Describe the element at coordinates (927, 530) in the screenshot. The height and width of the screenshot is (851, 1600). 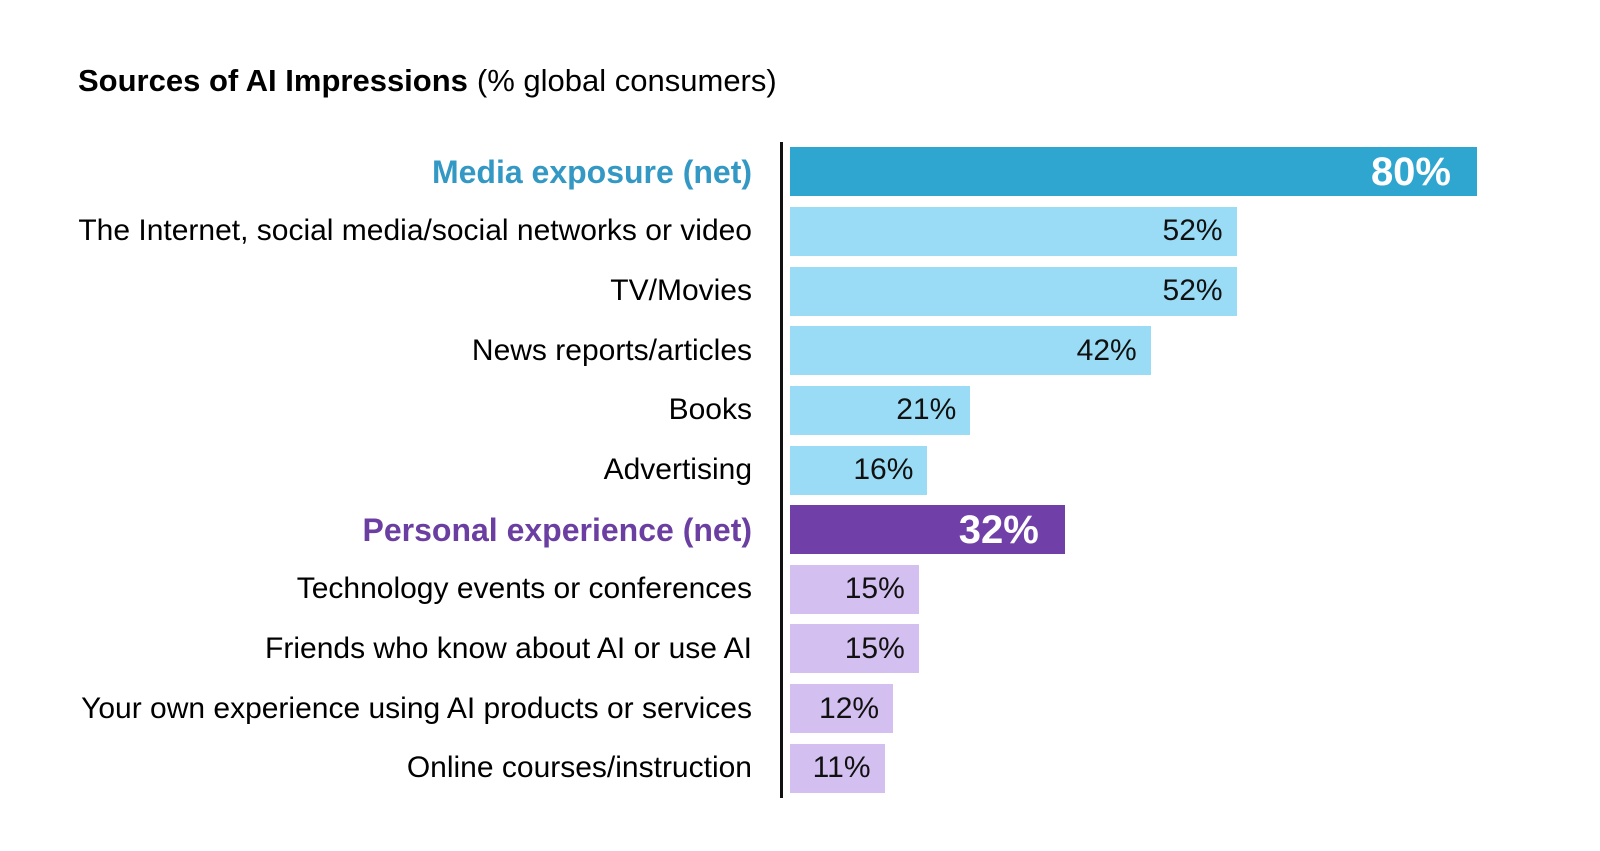
I see `bar: 32%` at that location.